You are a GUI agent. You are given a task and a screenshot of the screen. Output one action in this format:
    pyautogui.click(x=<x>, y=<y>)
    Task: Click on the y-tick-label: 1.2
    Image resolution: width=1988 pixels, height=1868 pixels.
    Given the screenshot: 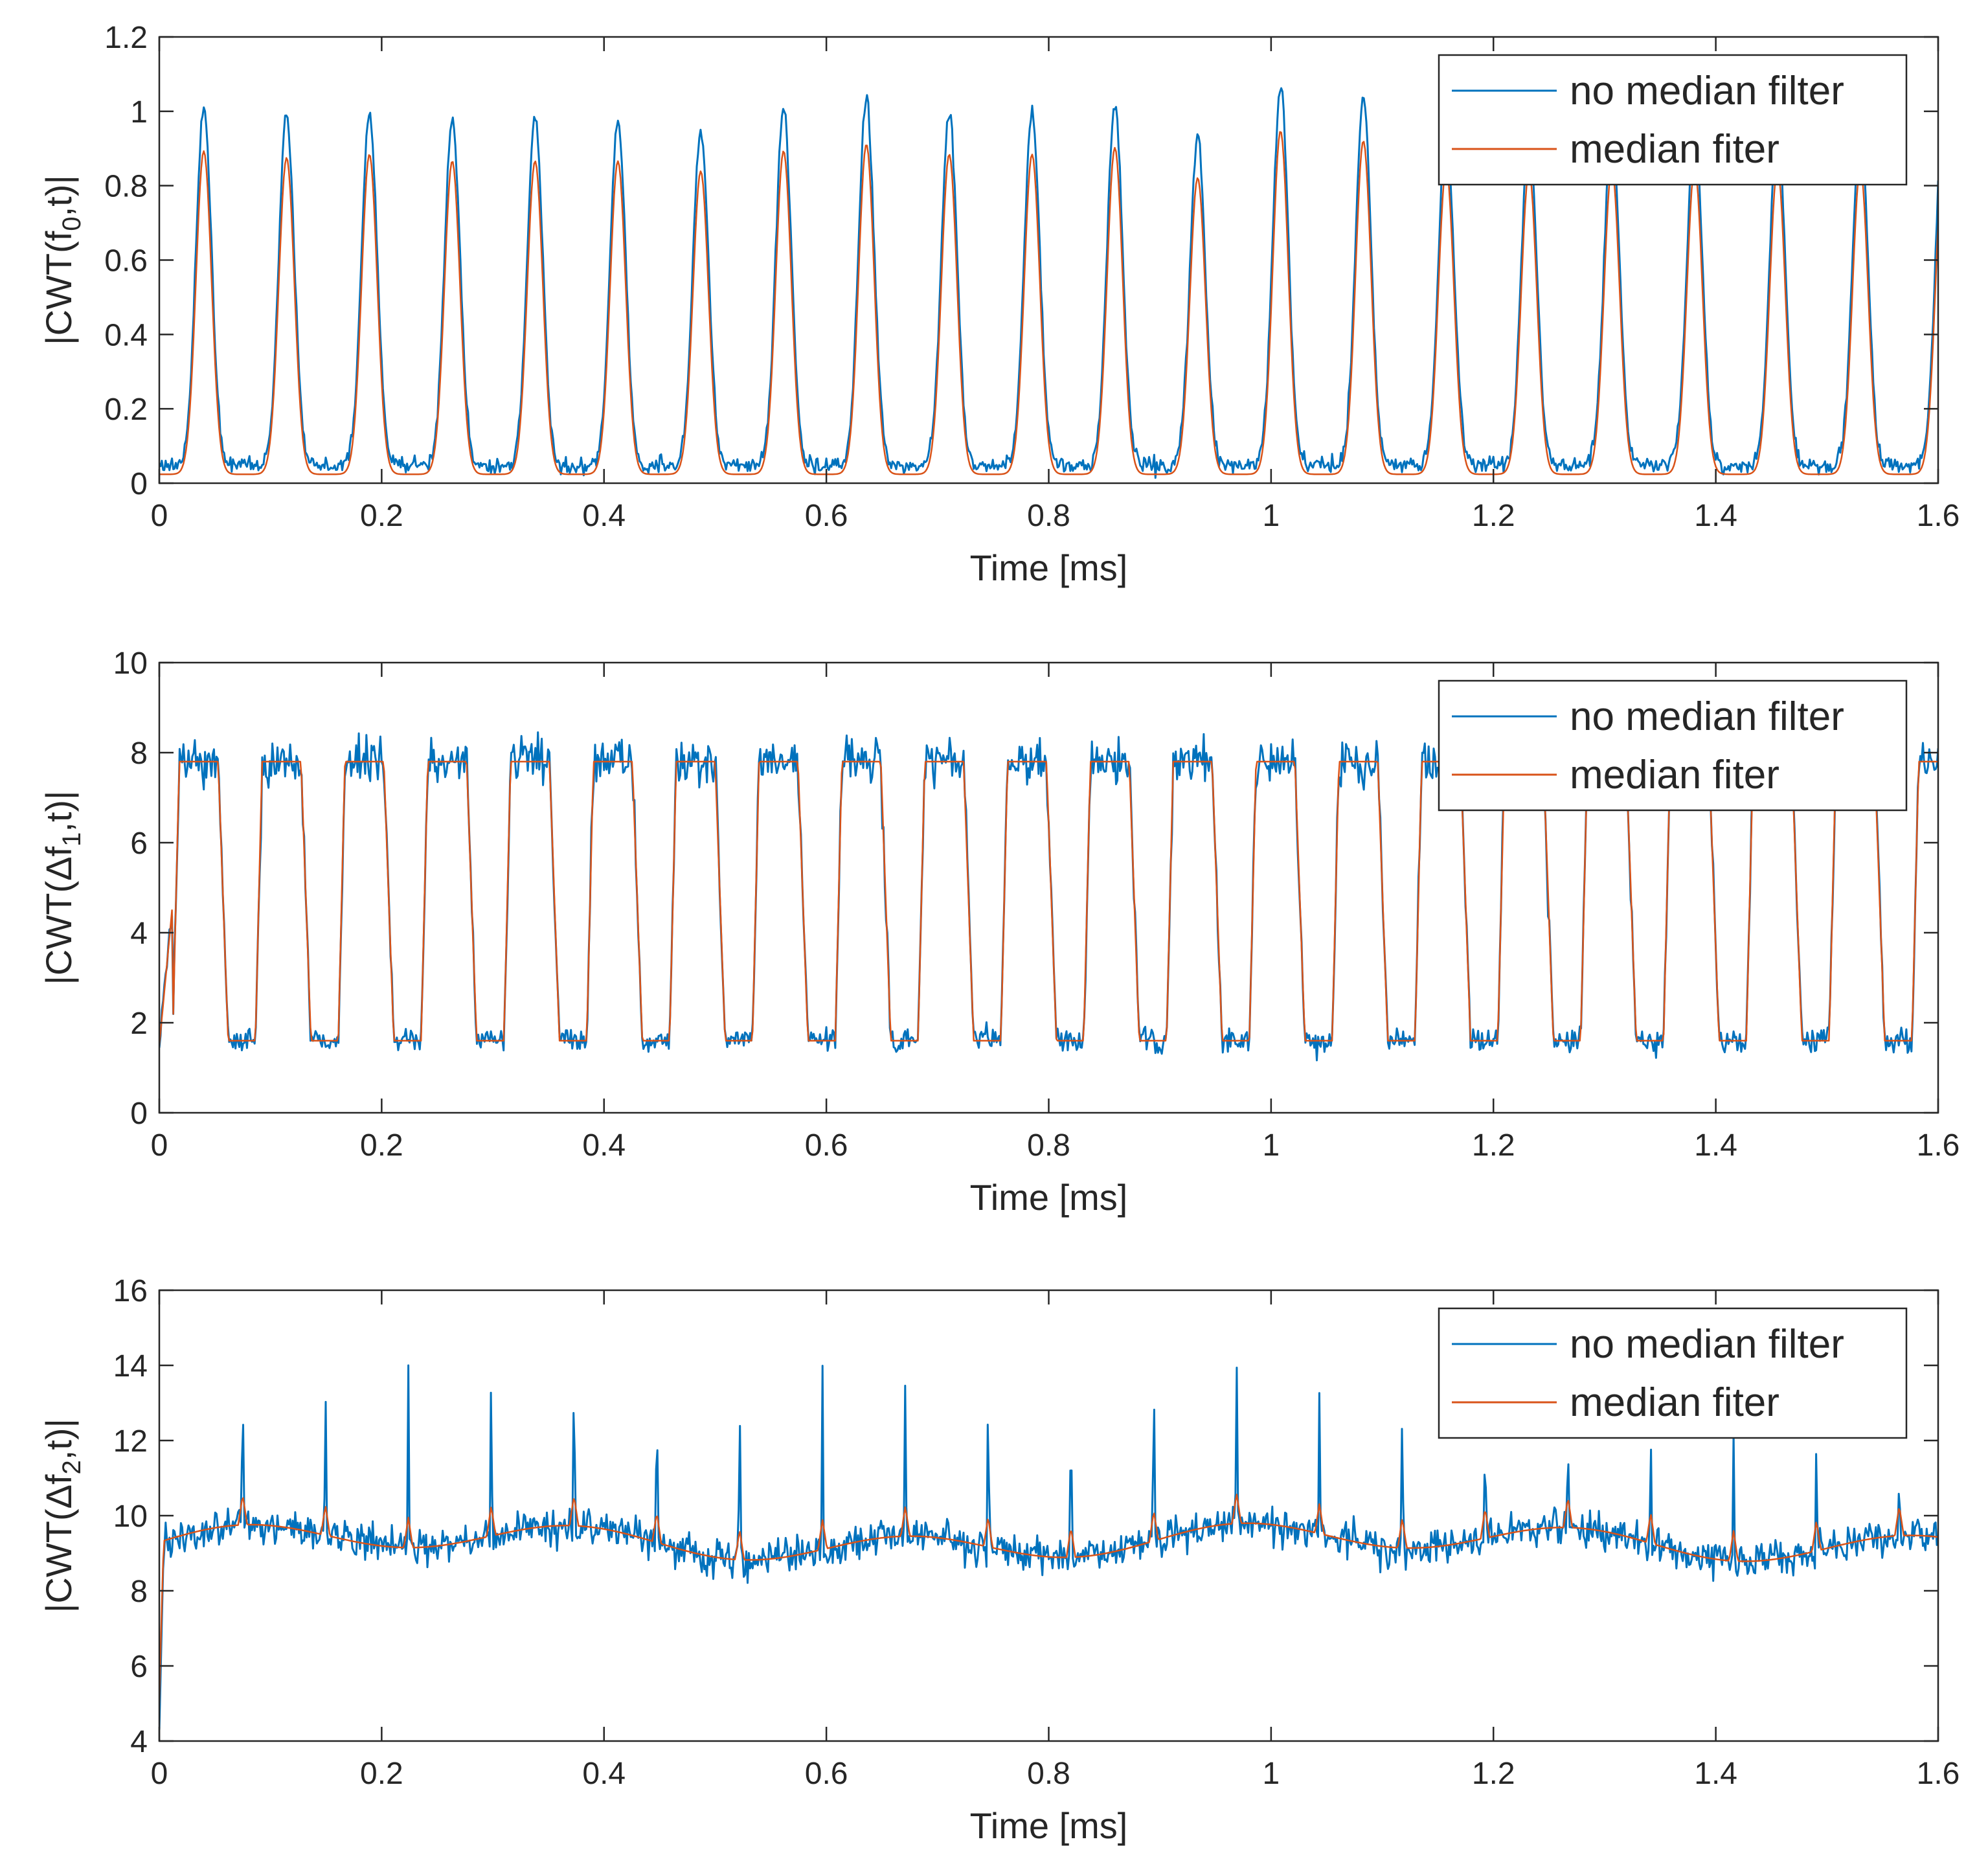 What is the action you would take?
    pyautogui.click(x=126, y=38)
    